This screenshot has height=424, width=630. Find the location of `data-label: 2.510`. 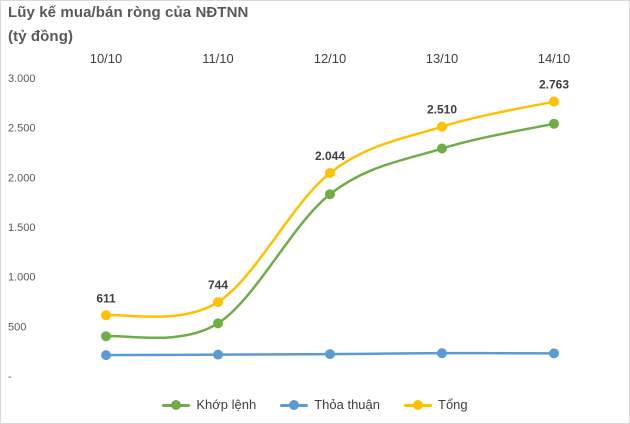

data-label: 2.510 is located at coordinates (442, 110).